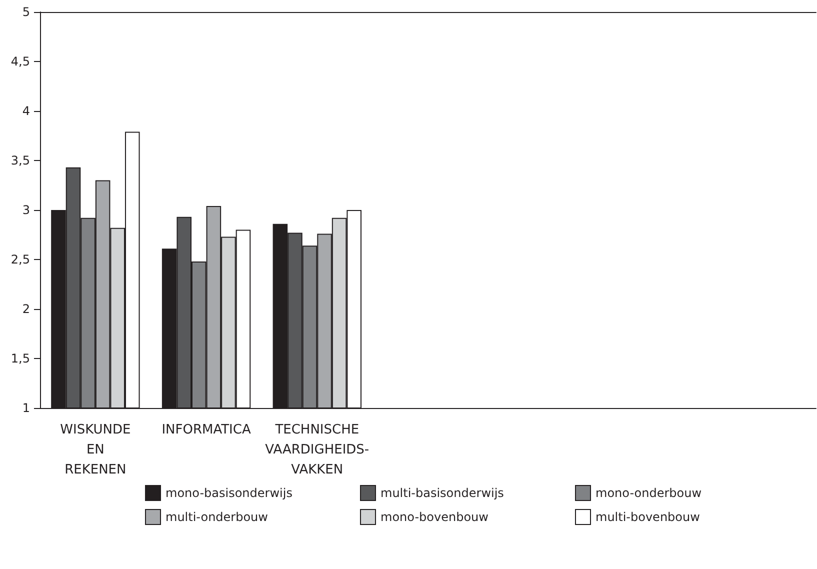  I want to click on legend-label: multi-onderbouw, so click(217, 517).